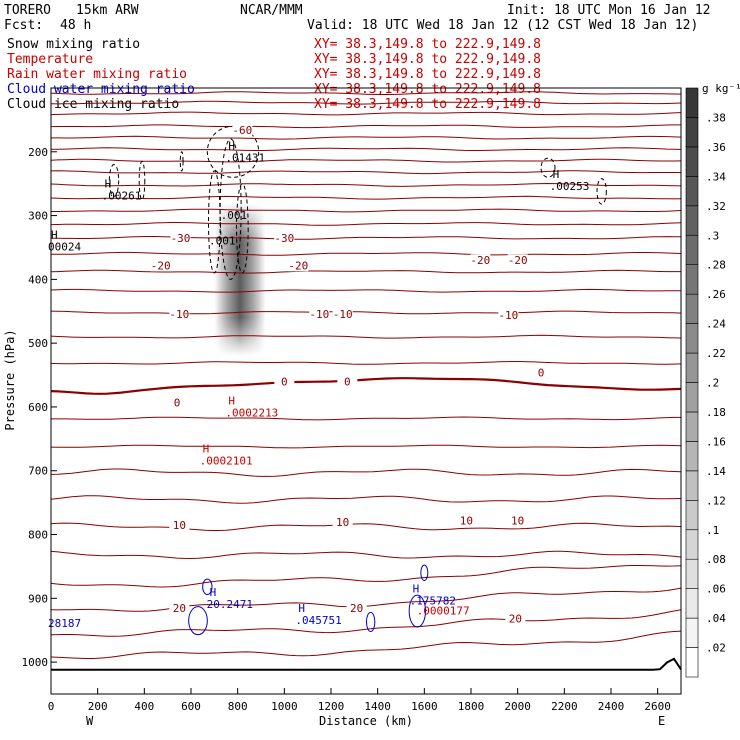 The image size is (740, 740). What do you see at coordinates (716, 471) in the screenshot?
I see `colorbar-tick-label: .14` at bounding box center [716, 471].